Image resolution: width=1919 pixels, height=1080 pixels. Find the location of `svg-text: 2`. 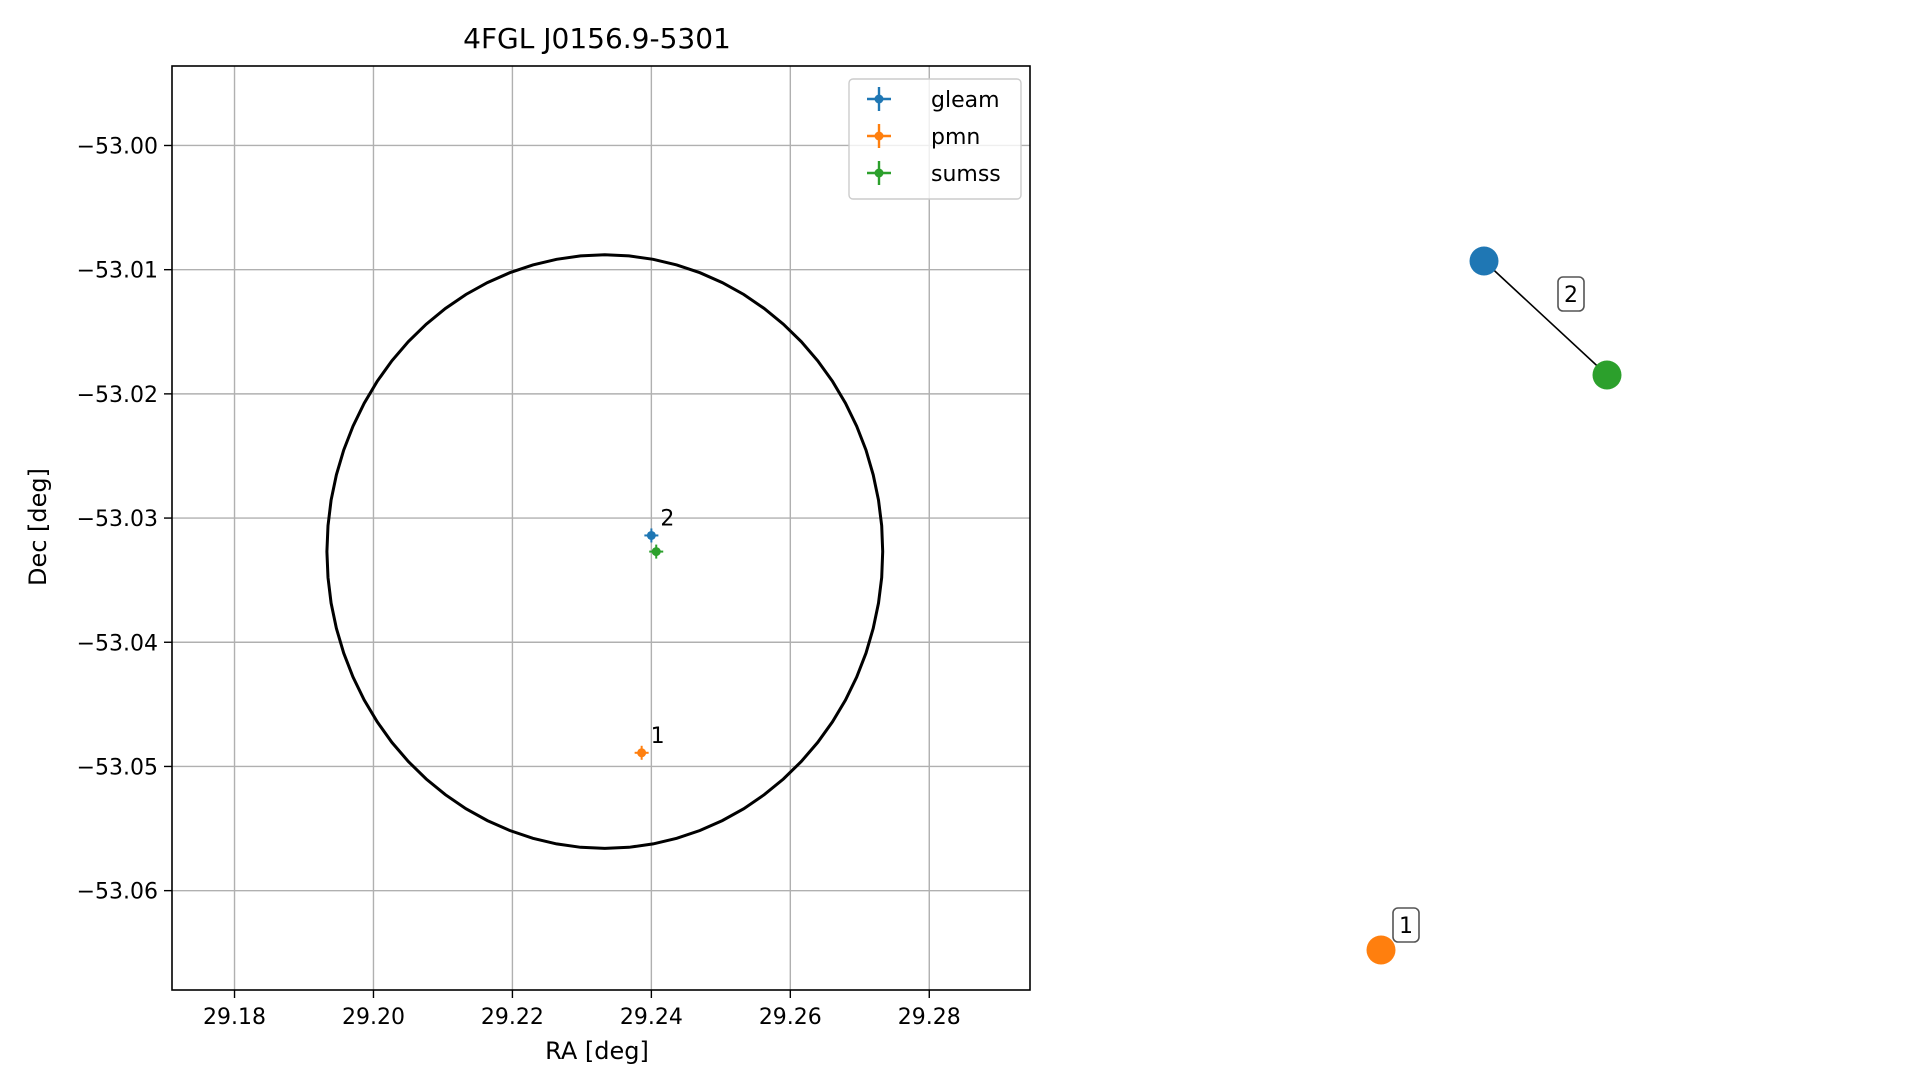

svg-text: 2 is located at coordinates (1571, 295).